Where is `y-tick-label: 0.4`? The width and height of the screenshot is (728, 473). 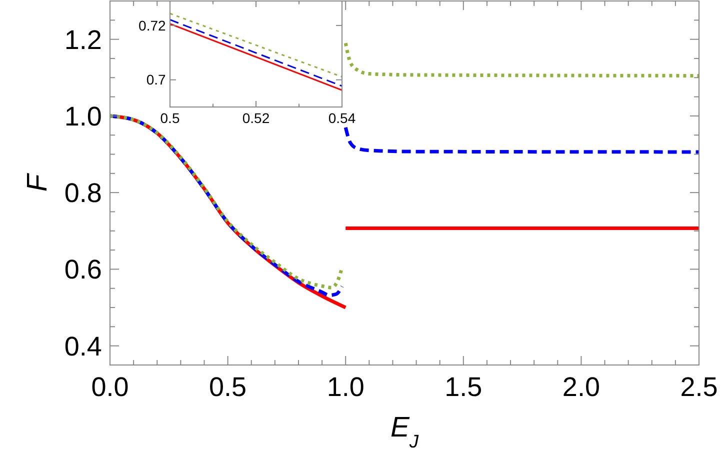
y-tick-label: 0.4 is located at coordinates (83, 346).